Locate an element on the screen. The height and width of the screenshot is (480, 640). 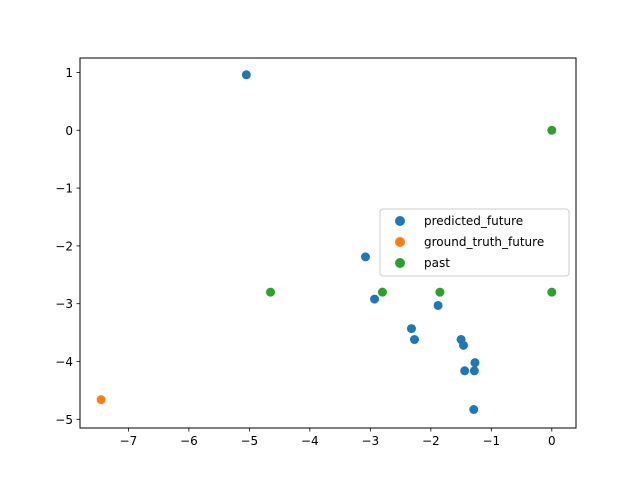
x-tick-label: −5 is located at coordinates (250, 441).